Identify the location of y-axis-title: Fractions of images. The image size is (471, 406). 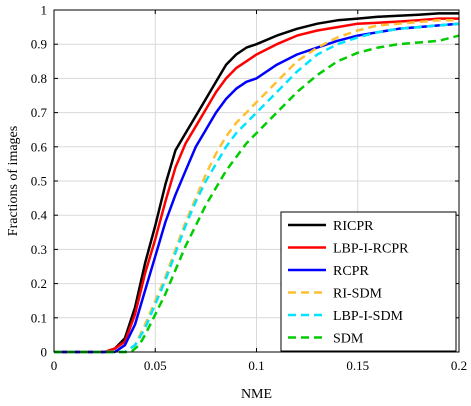
(13, 181).